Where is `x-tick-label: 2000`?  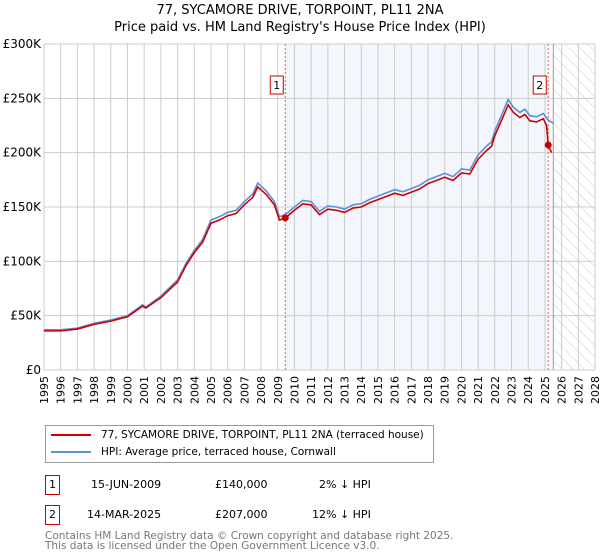
x-tick-label: 2000 is located at coordinates (127, 390).